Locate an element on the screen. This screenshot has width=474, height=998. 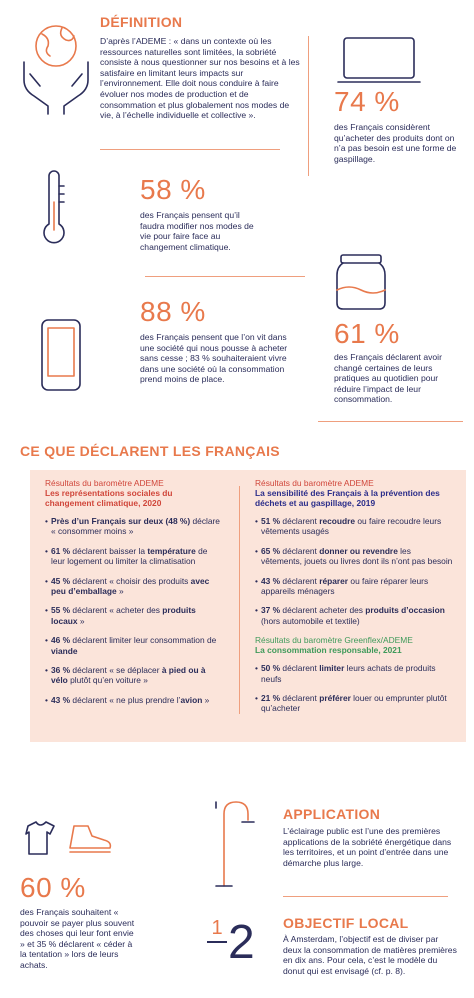
text: plutôt qu’en voiture » is located at coordinates (107, 680).